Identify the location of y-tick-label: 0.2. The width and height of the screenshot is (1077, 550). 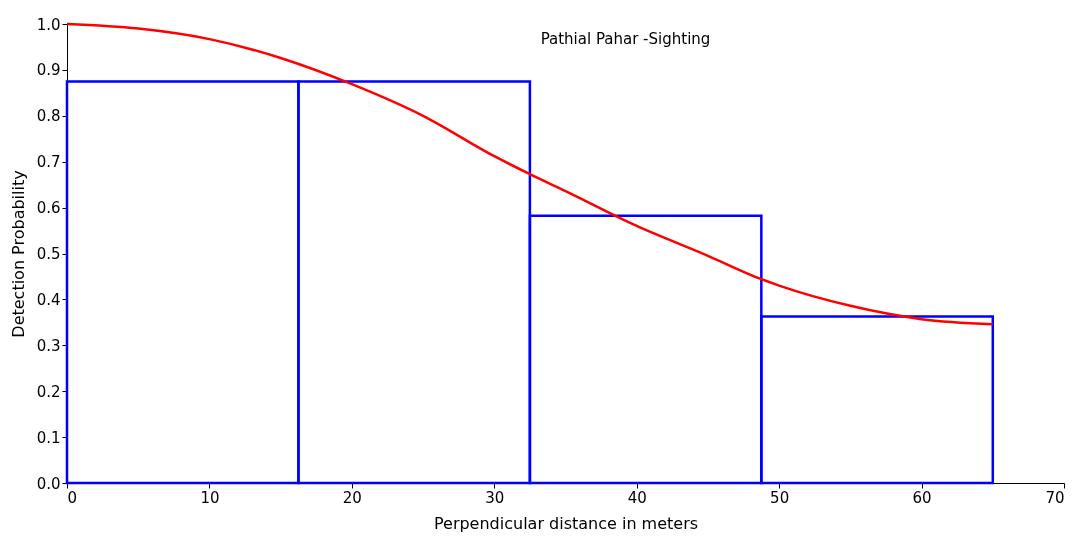
(48, 391).